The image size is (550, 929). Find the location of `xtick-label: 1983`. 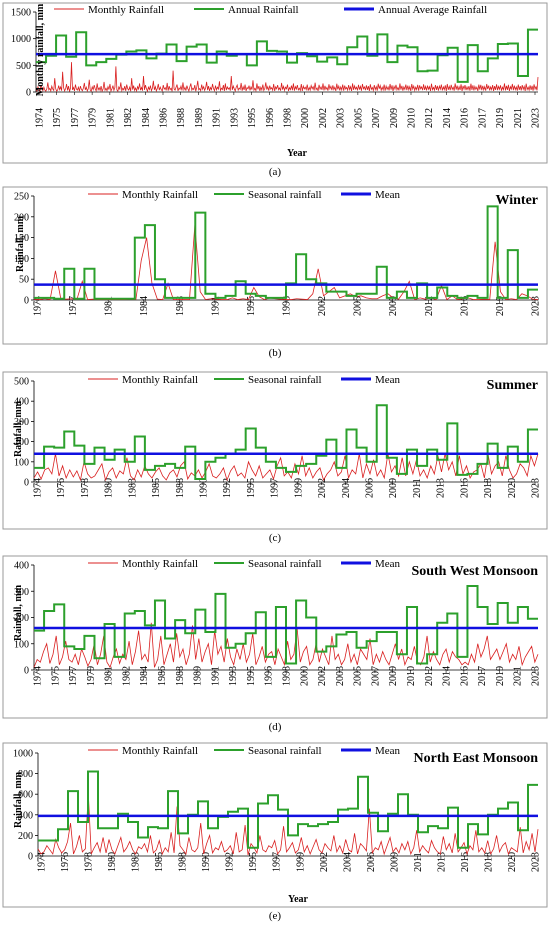

xtick-label: 1983 is located at coordinates (136, 862).